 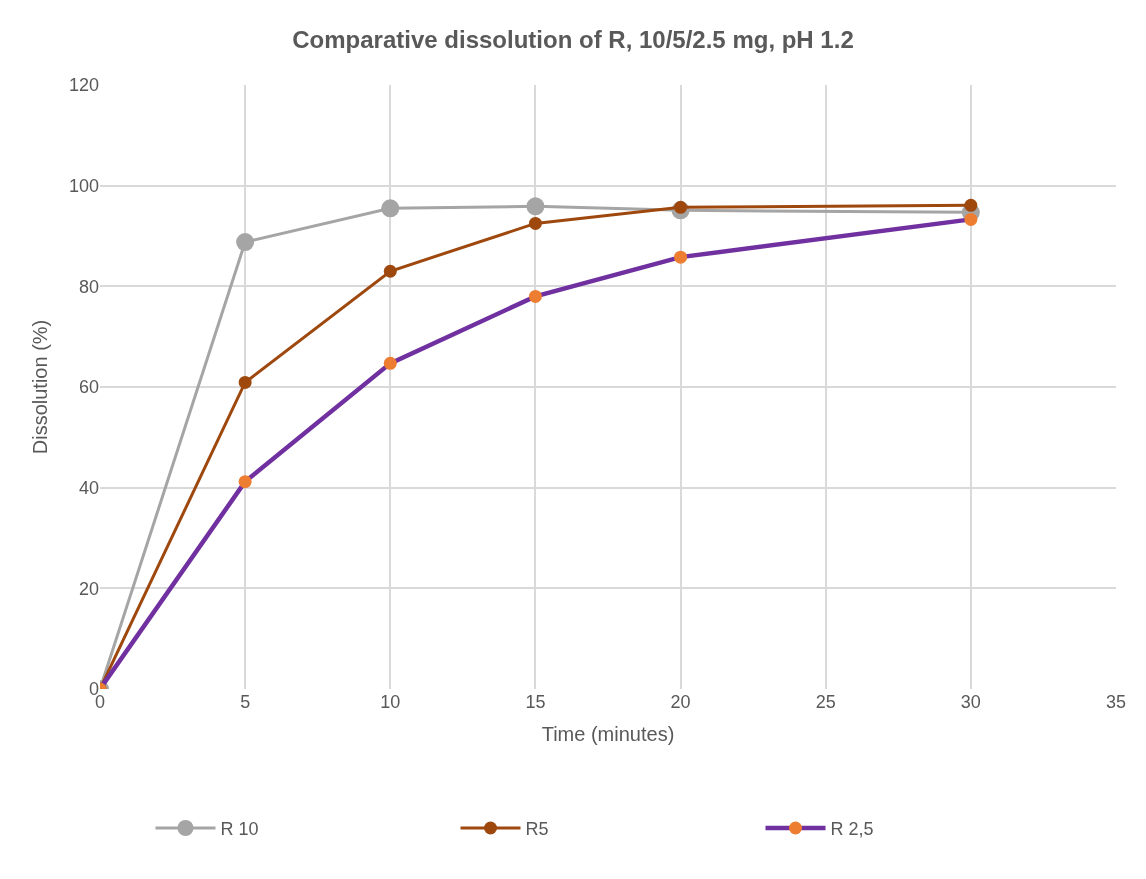 I want to click on x-tick-label: 30, so click(x=970, y=702).